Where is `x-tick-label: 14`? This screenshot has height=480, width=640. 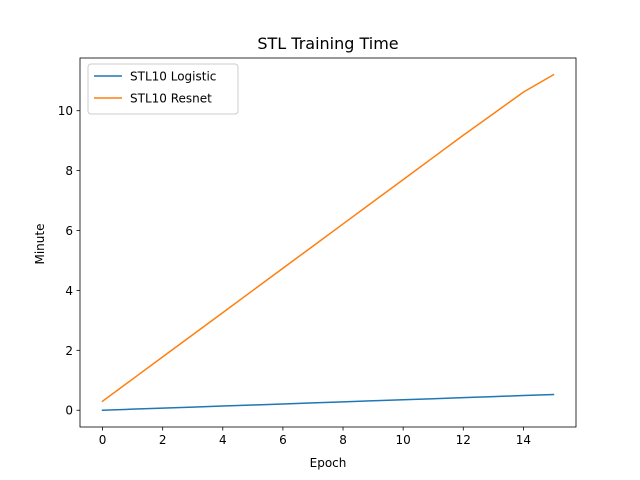 x-tick-label: 14 is located at coordinates (523, 440).